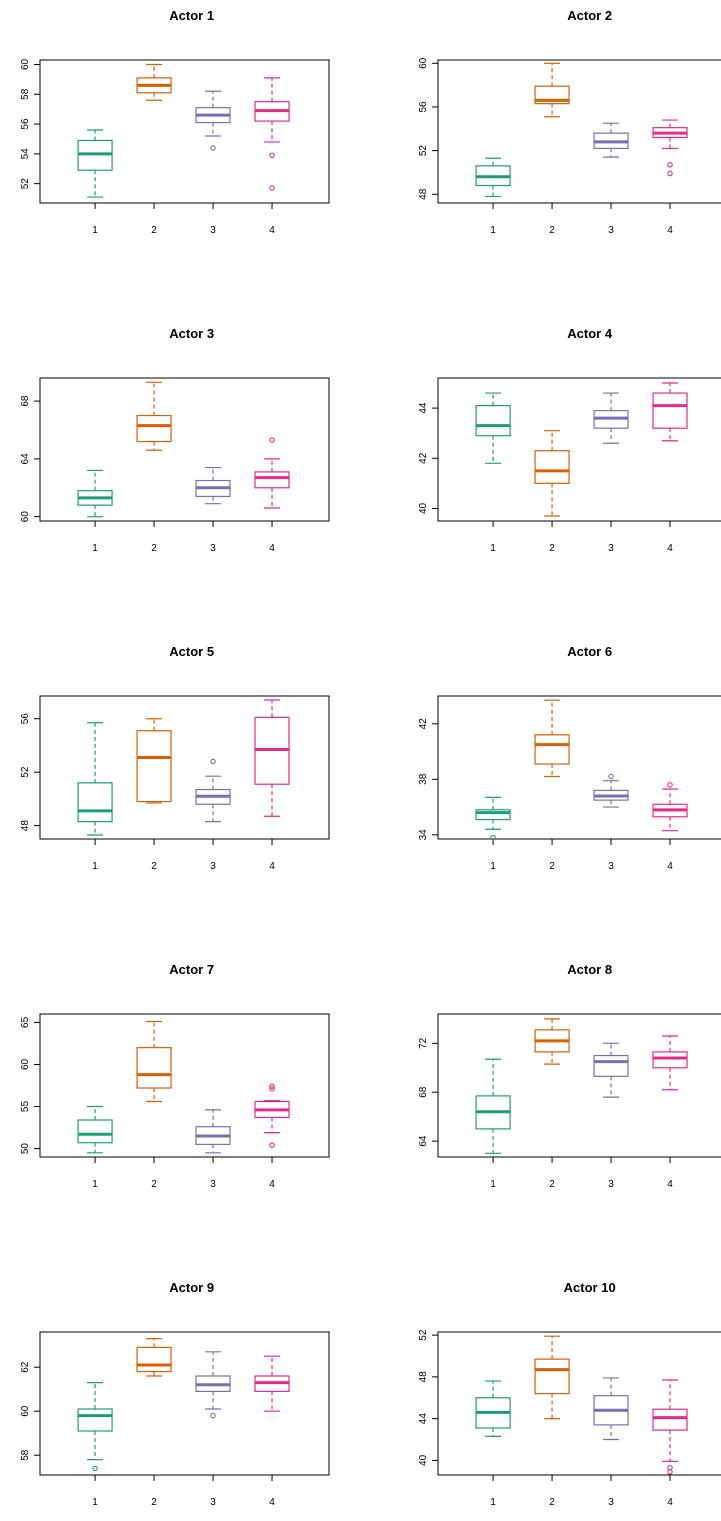 This screenshot has width=721, height=1521. What do you see at coordinates (589, 15) in the screenshot?
I see `chart-title: Actor 2` at bounding box center [589, 15].